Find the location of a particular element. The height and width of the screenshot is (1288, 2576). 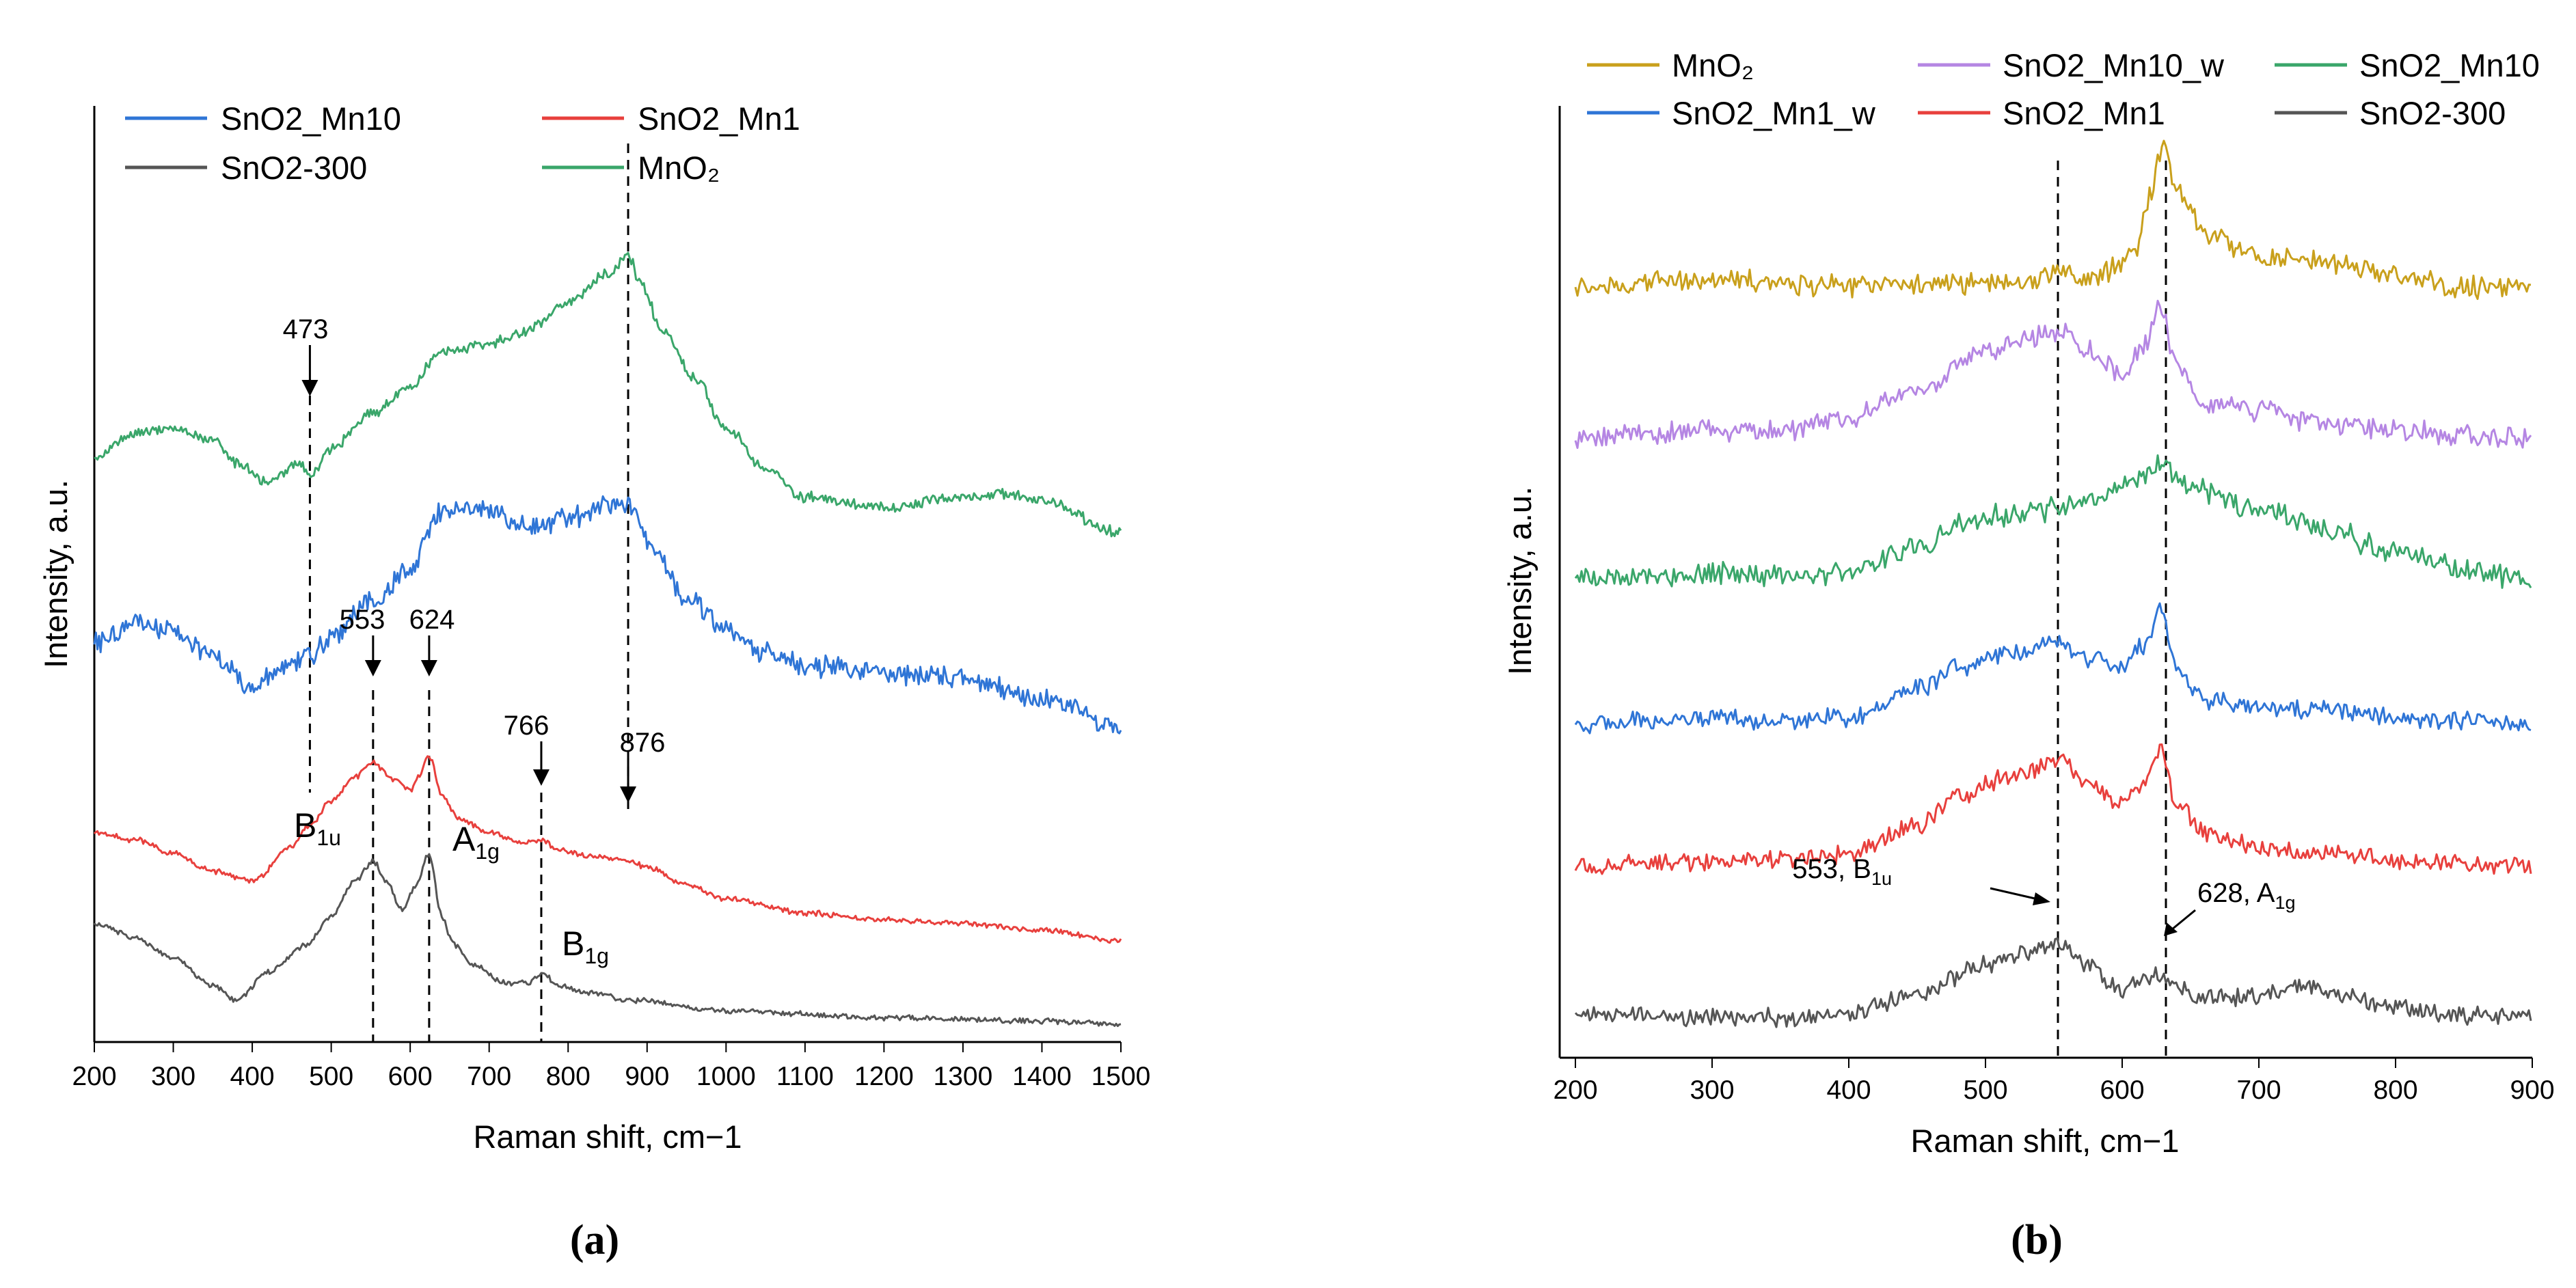

panel-a-x-tick-label: 1300 is located at coordinates (963, 1076).